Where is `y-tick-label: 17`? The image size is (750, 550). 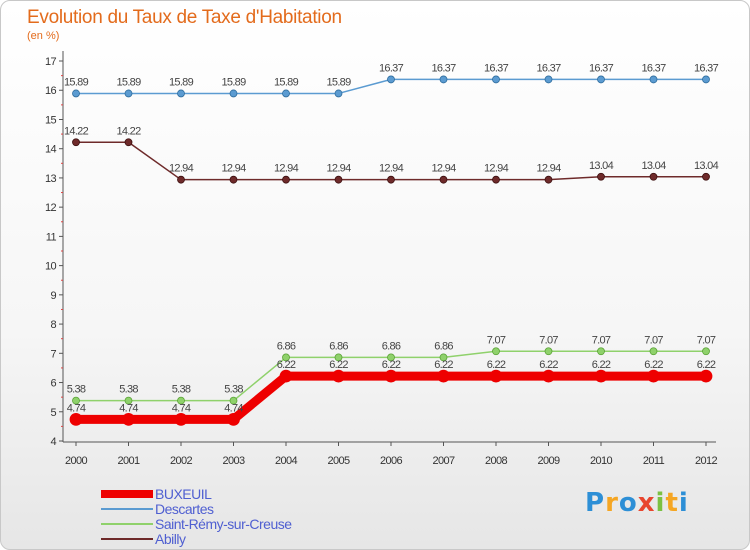 y-tick-label: 17 is located at coordinates (51, 62).